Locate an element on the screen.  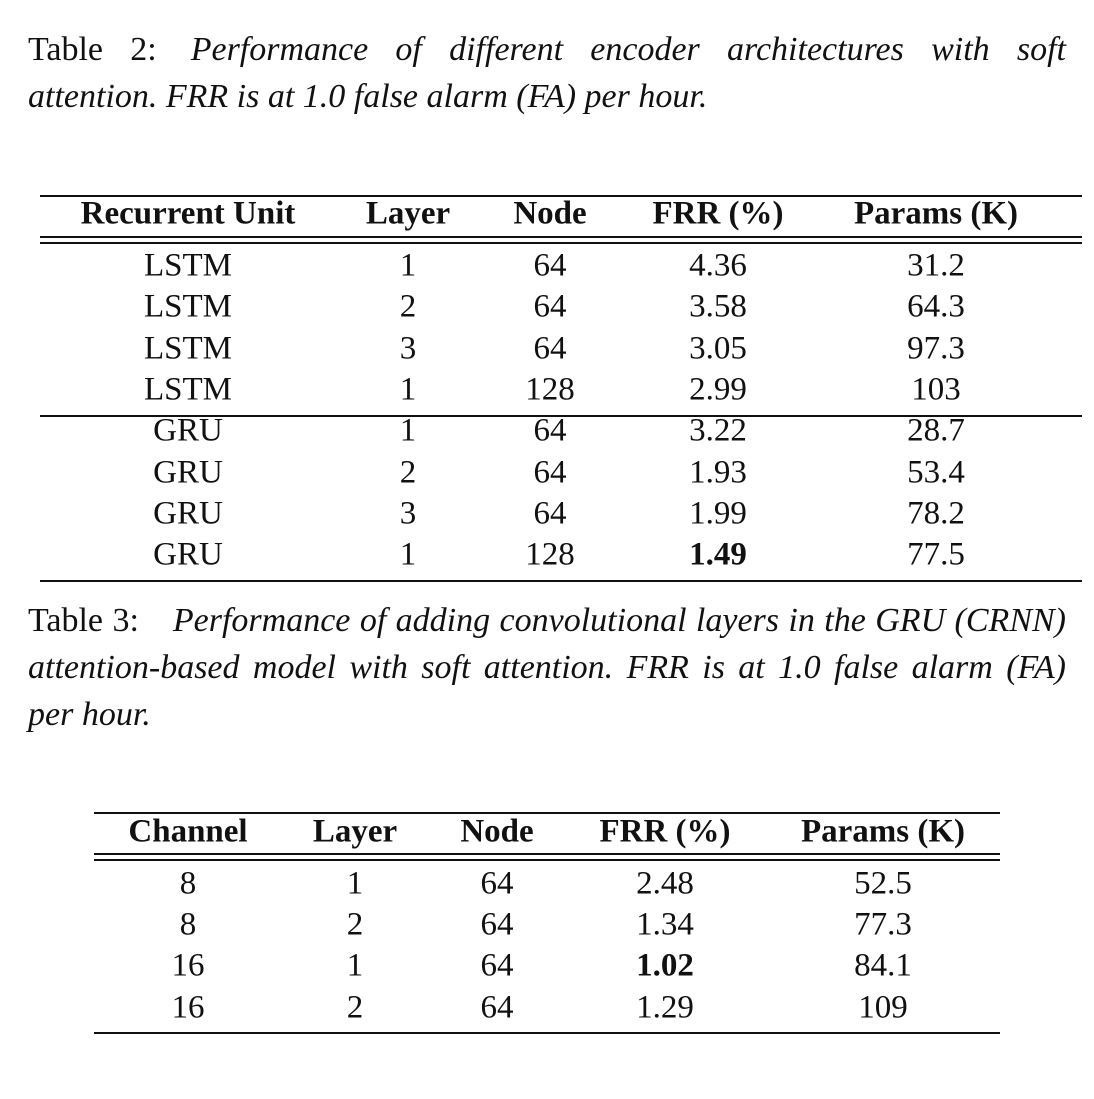
table-cell: 28.7 is located at coordinates (936, 430).